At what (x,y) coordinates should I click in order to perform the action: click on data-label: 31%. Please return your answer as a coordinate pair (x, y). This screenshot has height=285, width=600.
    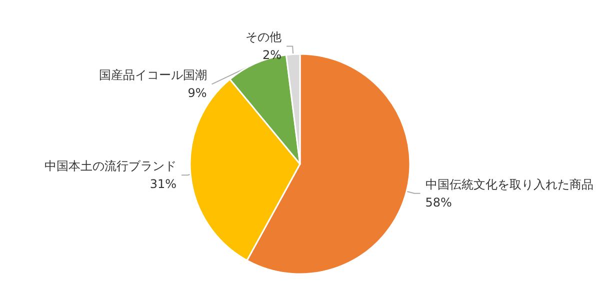
    Looking at the image, I should click on (163, 184).